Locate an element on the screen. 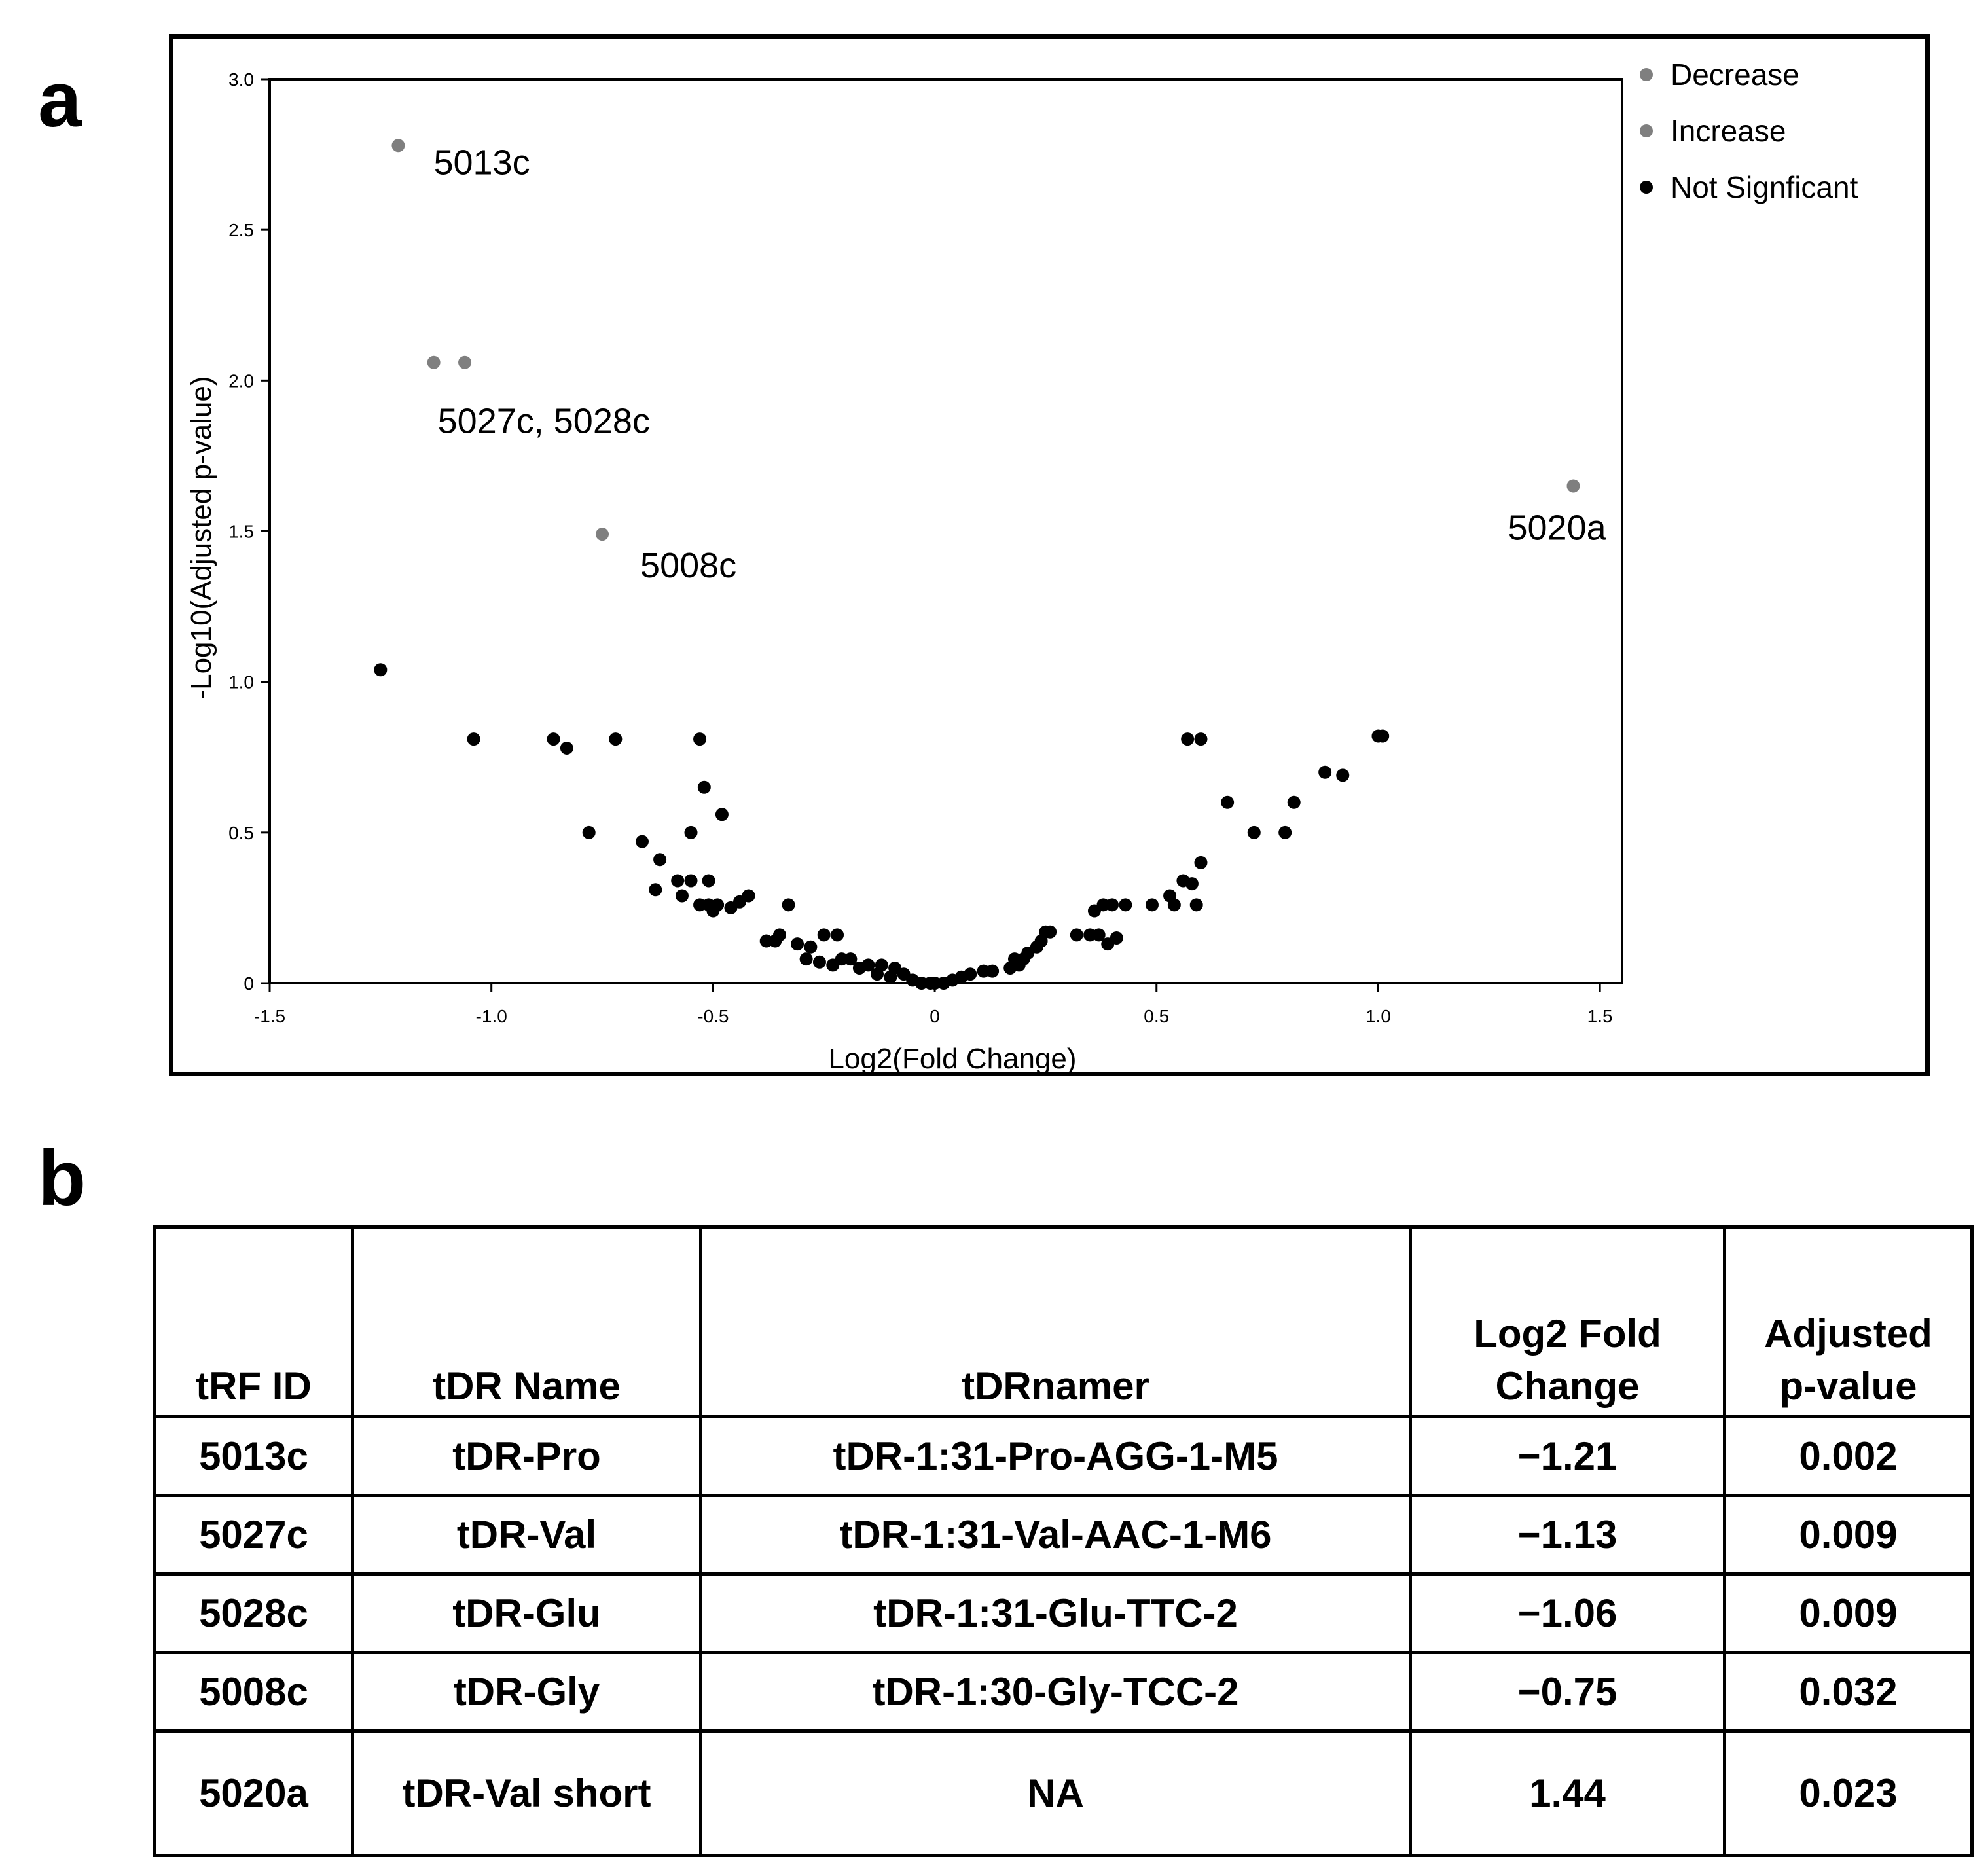 This screenshot has height=1876, width=1988. header-tdr-name: tDR Name is located at coordinates (526, 1321).